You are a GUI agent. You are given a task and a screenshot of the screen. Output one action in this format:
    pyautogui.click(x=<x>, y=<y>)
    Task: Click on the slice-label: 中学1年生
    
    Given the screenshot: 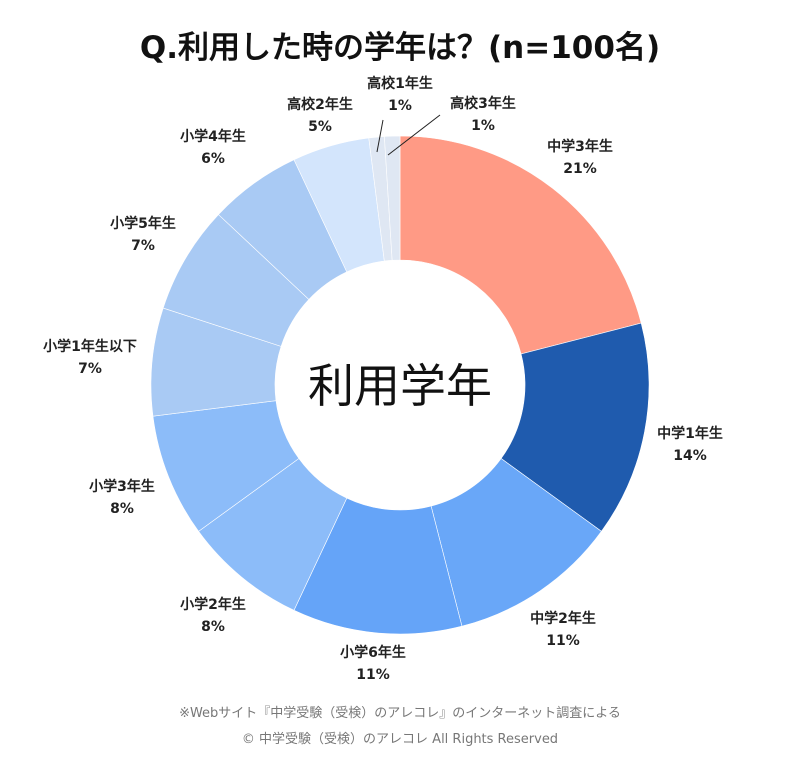 What is the action you would take?
    pyautogui.click(x=690, y=433)
    